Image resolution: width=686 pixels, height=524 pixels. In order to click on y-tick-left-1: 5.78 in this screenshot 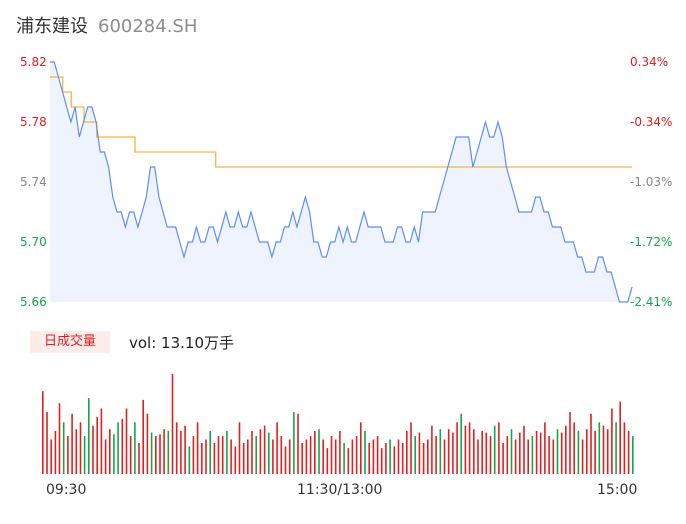, I will do `click(33, 122)`.